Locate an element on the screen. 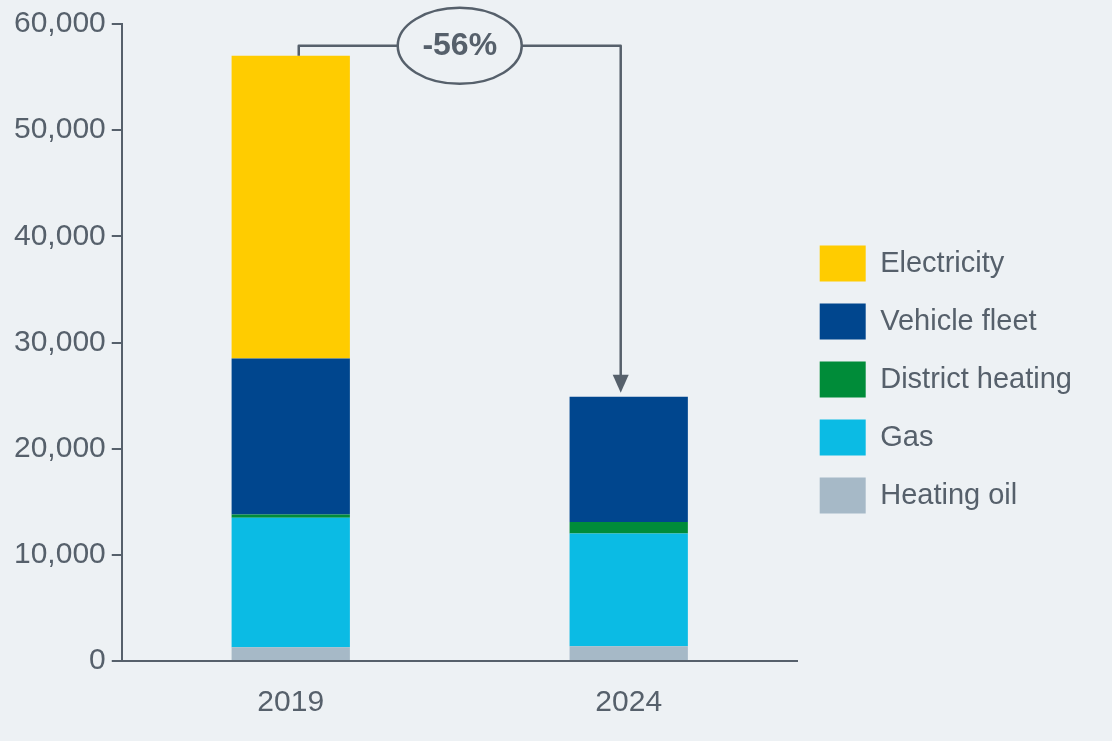 This screenshot has width=1112, height=741. x-tick-label: 2019 is located at coordinates (291, 701).